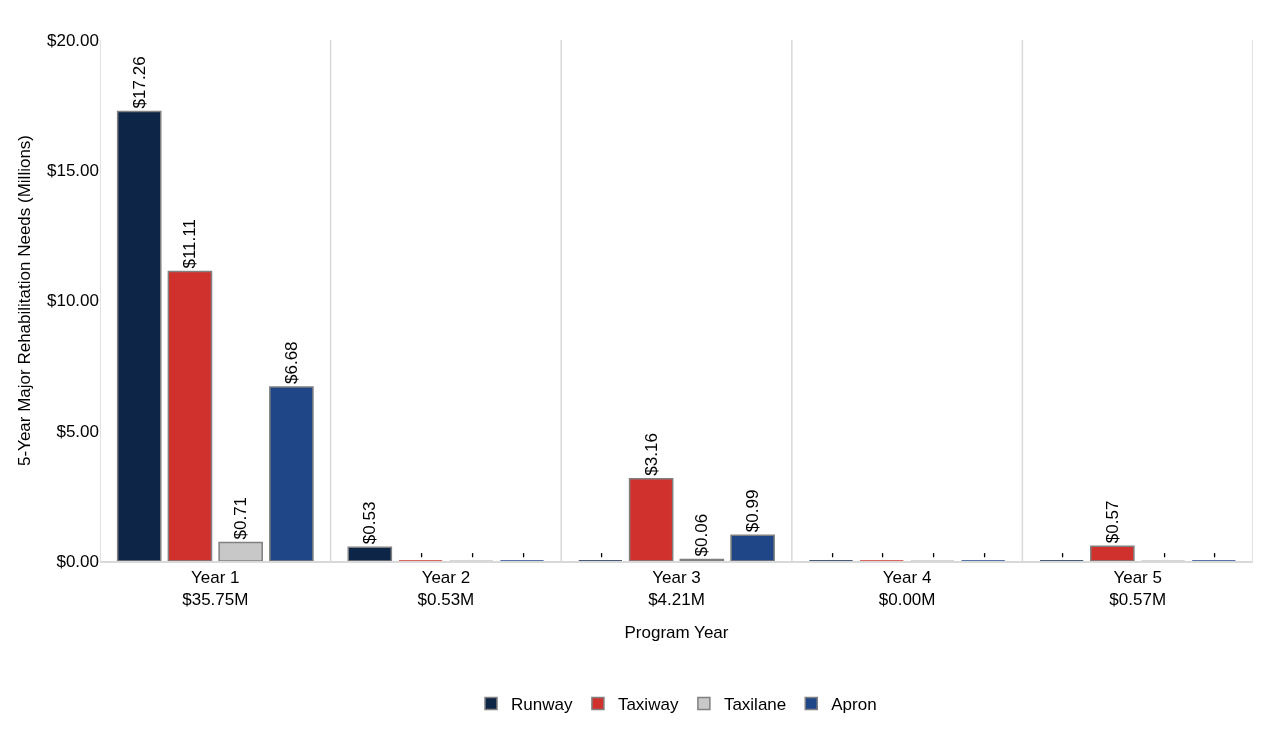 This screenshot has width=1283, height=734. Describe the element at coordinates (77, 431) in the screenshot. I see `y-tick-label: $5.00` at that location.